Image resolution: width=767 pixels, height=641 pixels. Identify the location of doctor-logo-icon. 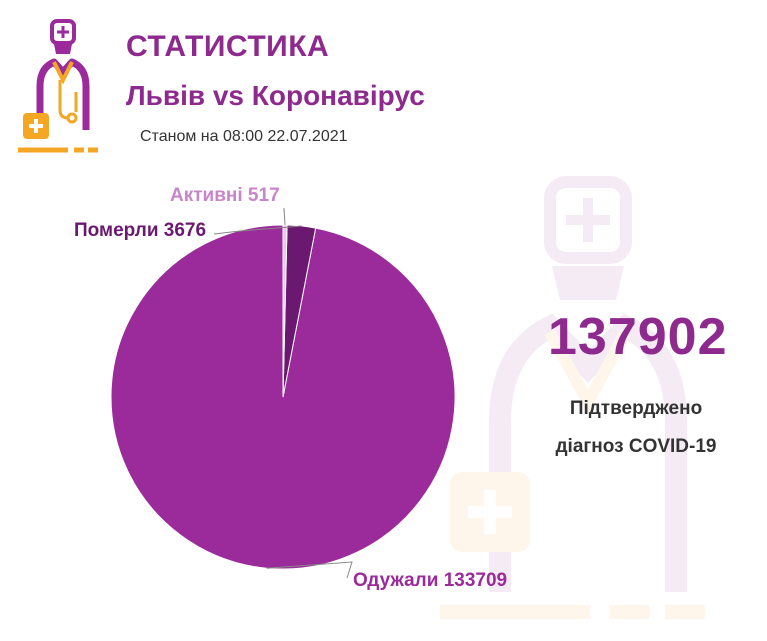
(58, 86).